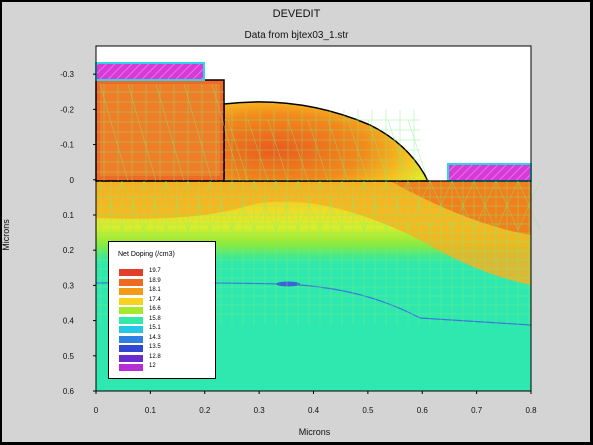 This screenshot has height=445, width=593. I want to click on y-tick-label: 0.5, so click(69, 356).